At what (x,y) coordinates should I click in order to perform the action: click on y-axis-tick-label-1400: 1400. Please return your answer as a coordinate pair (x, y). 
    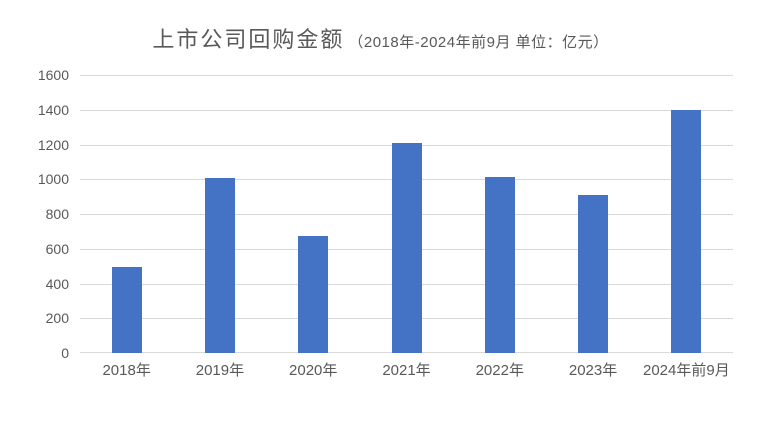
    Looking at the image, I should click on (53, 109).